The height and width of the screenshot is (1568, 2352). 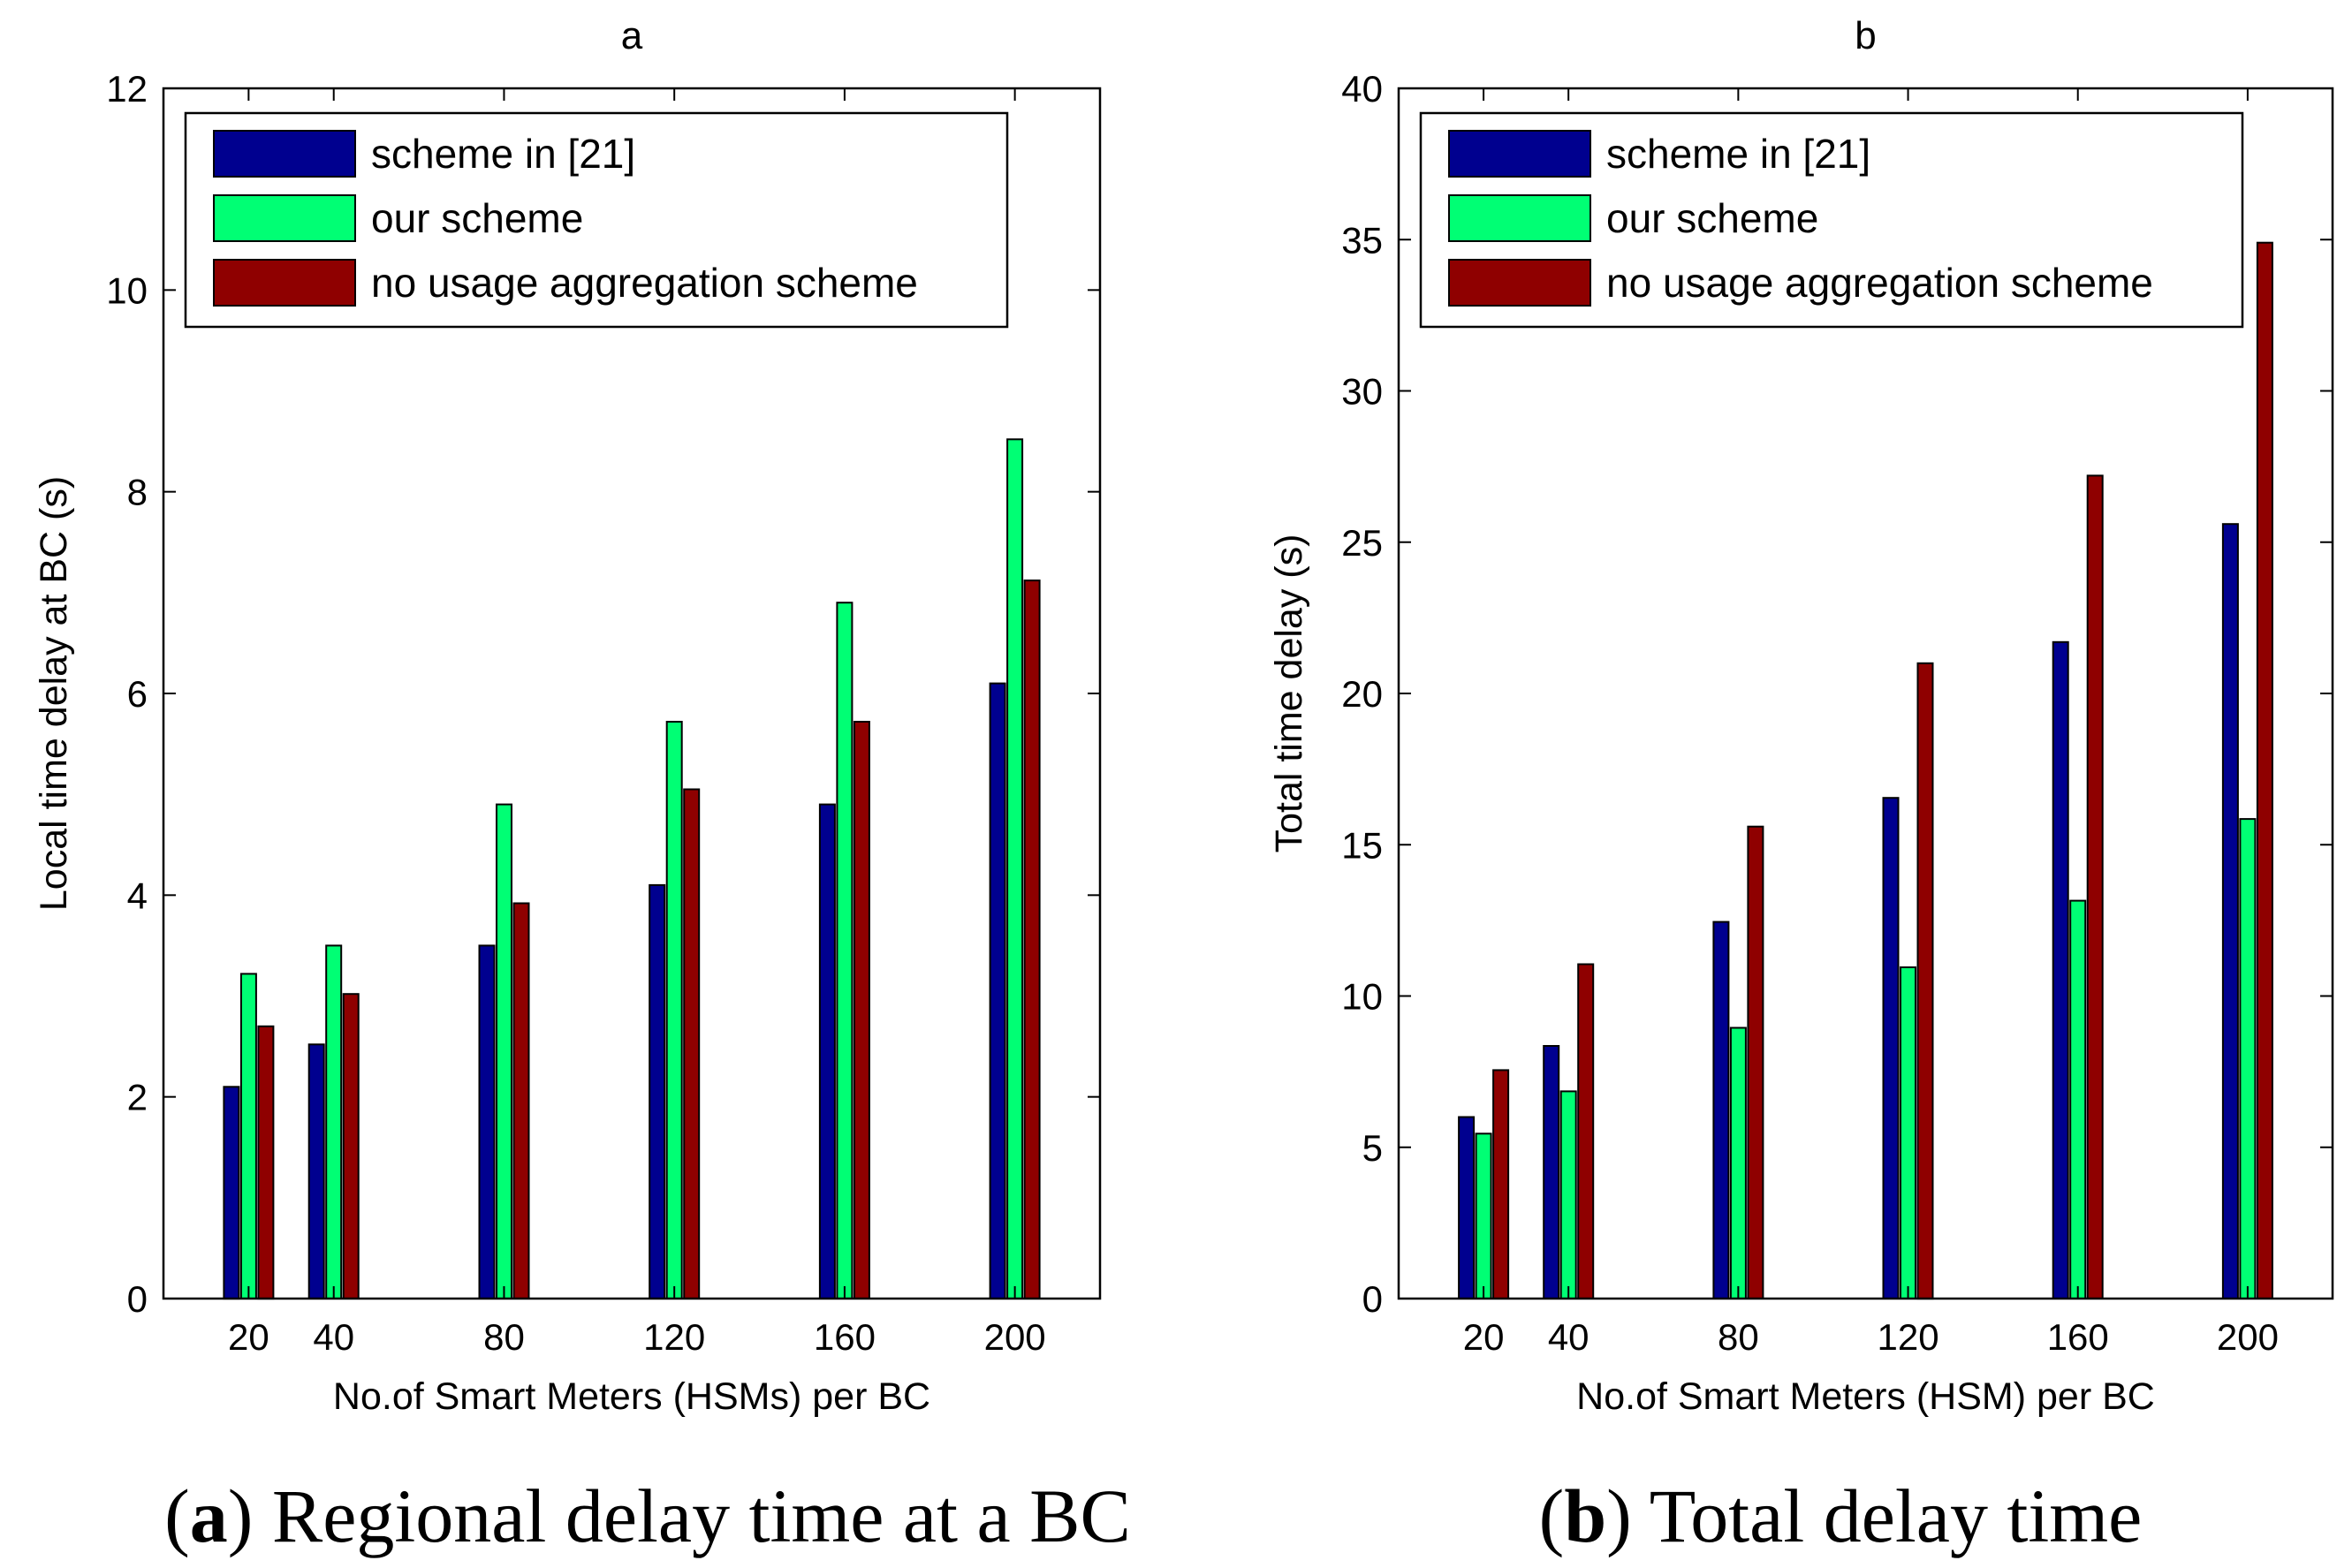 What do you see at coordinates (1362, 845) in the screenshot?
I see `y-tick-label: 15` at bounding box center [1362, 845].